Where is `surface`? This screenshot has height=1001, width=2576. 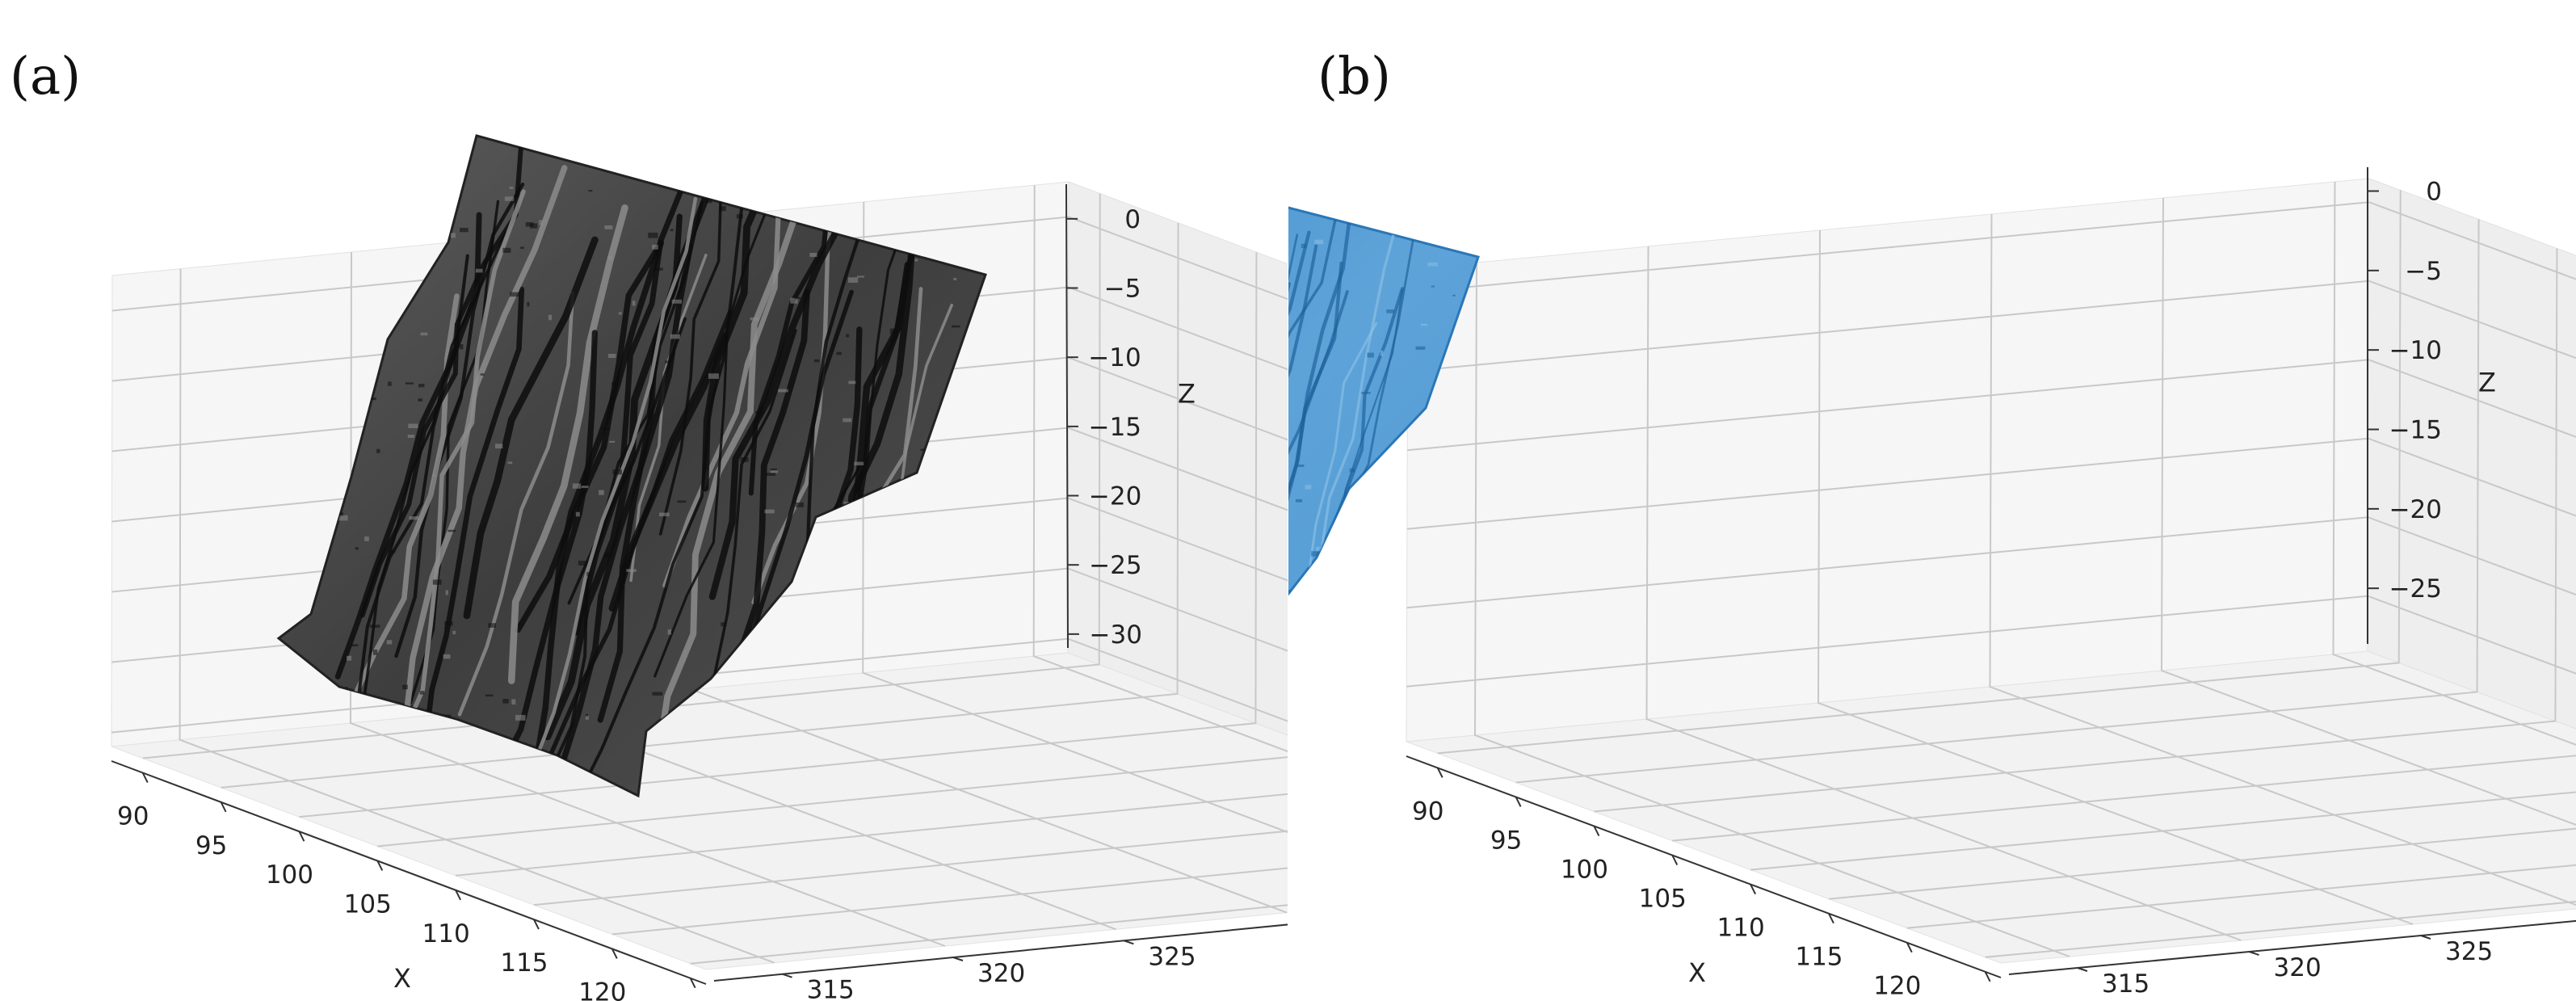 surface is located at coordinates (1384, 470).